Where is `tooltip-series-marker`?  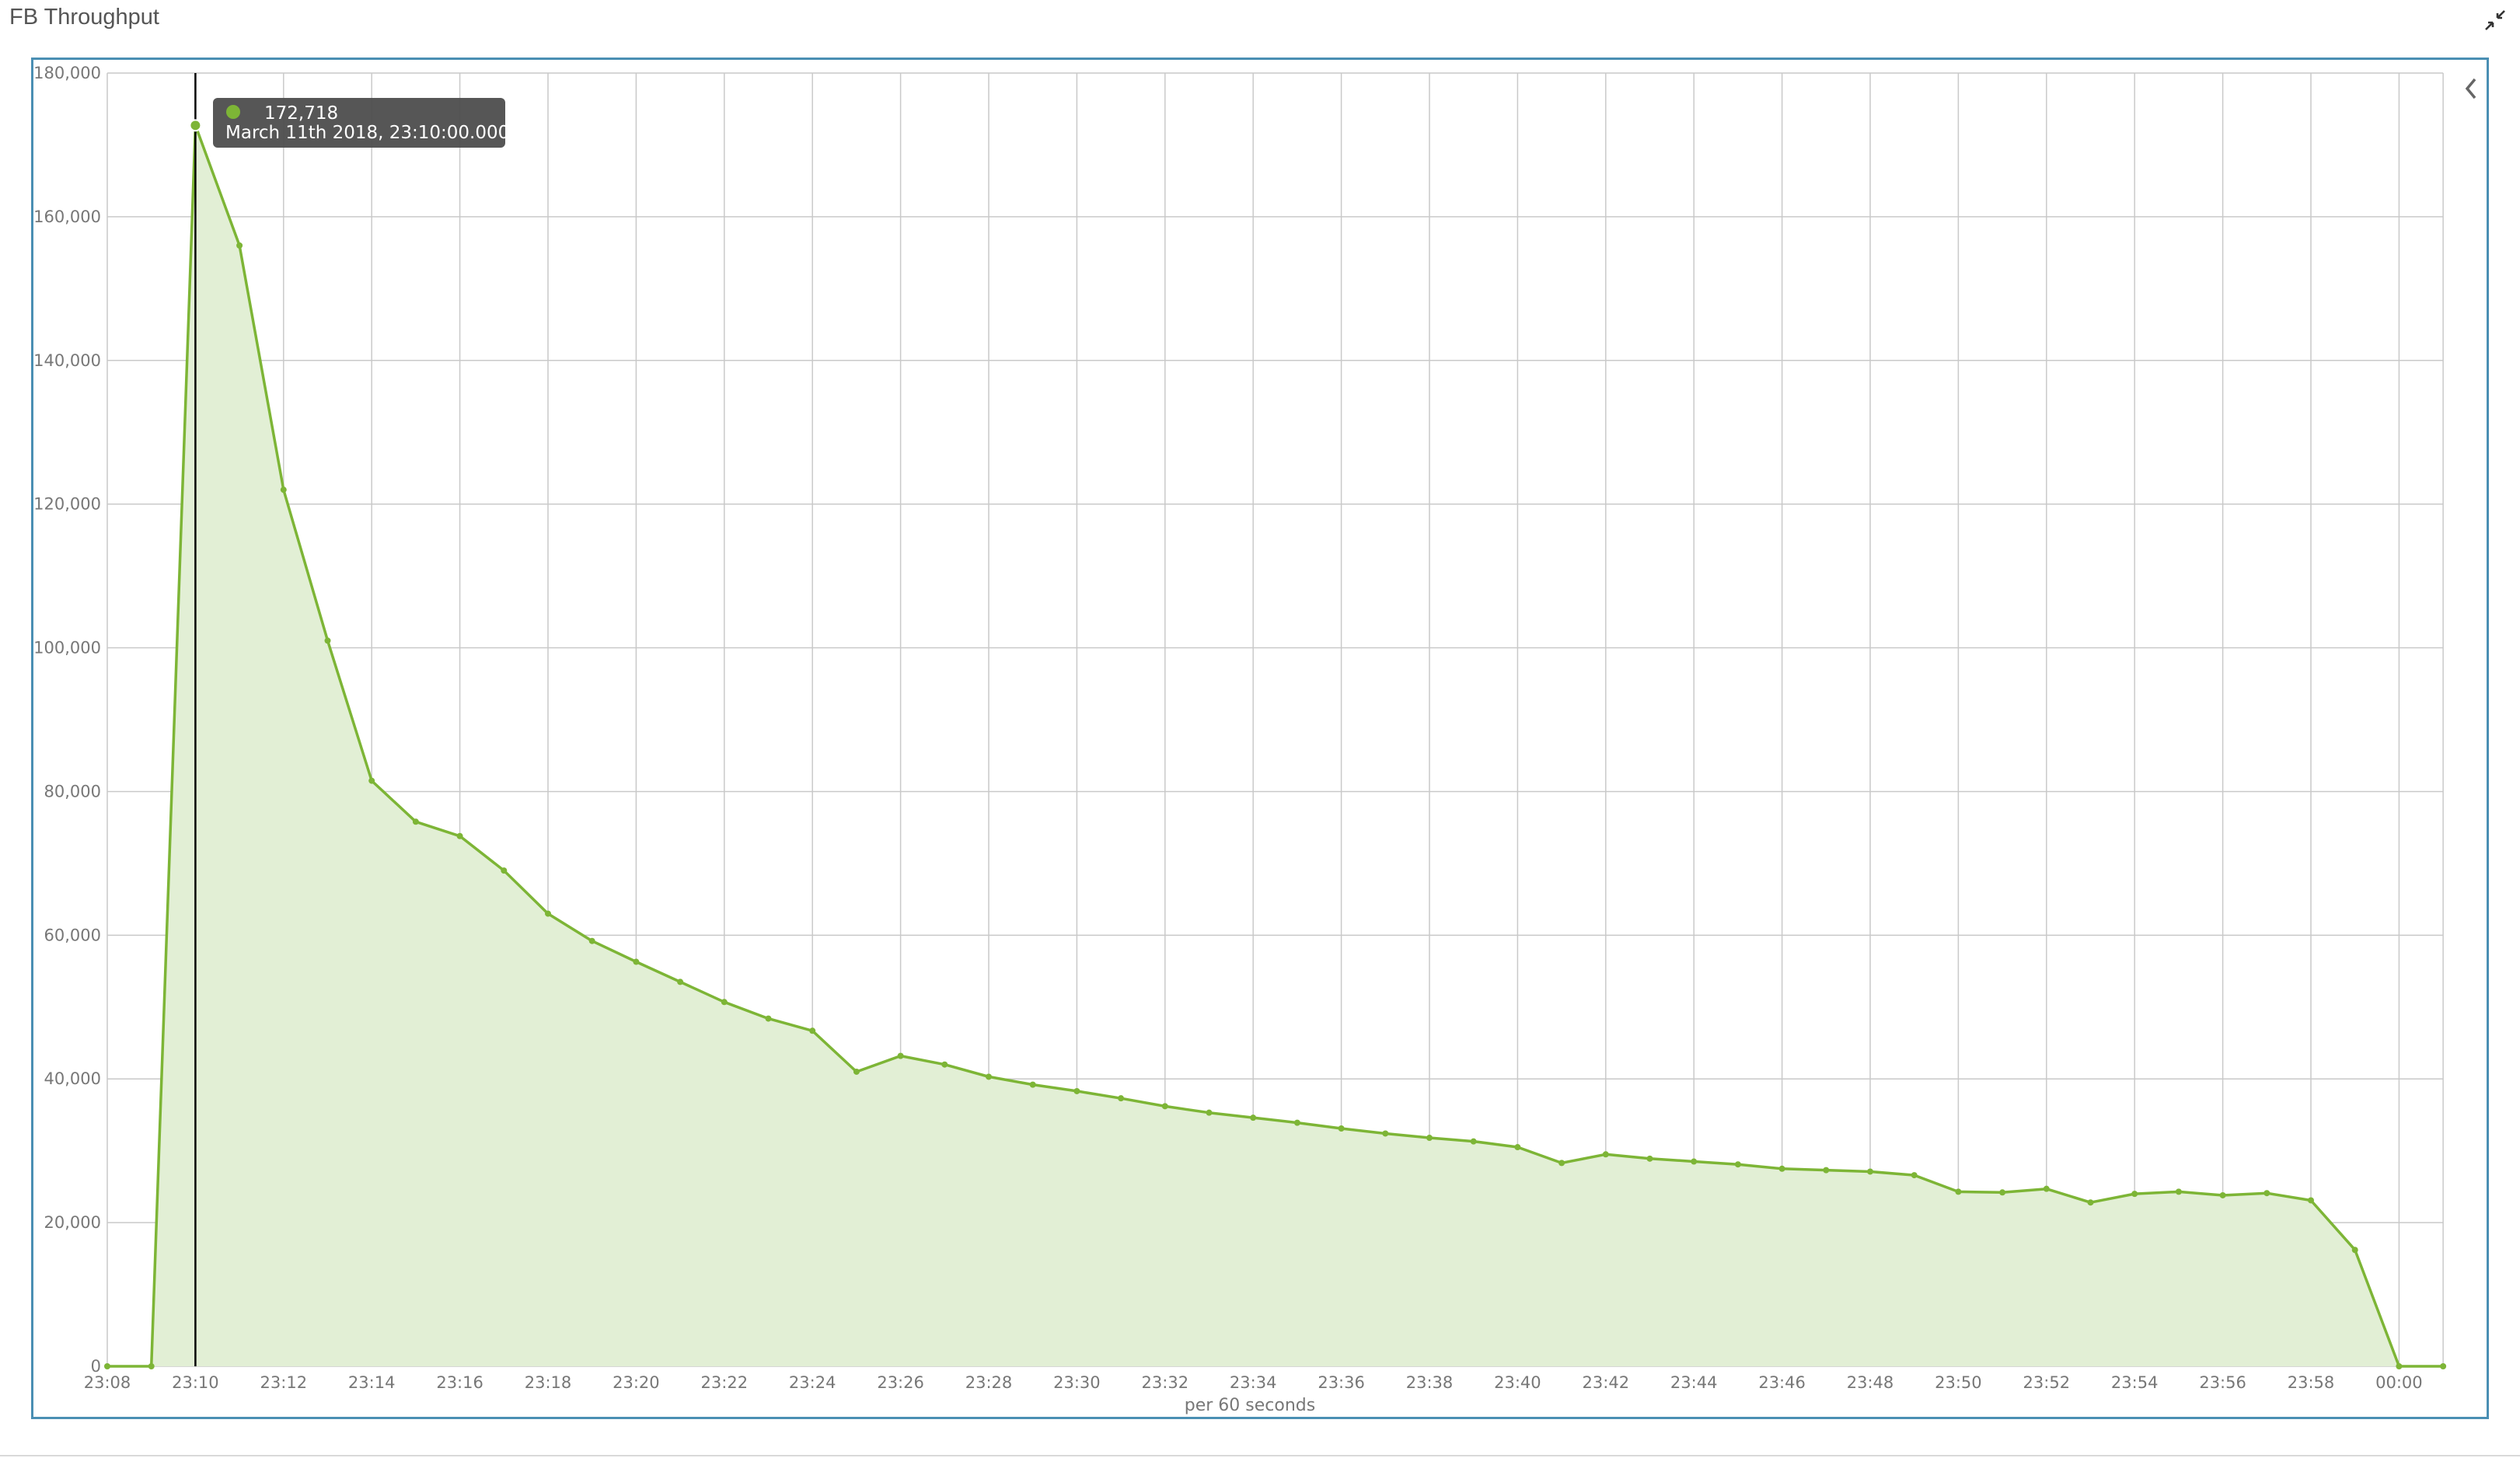 tooltip-series-marker is located at coordinates (233, 112).